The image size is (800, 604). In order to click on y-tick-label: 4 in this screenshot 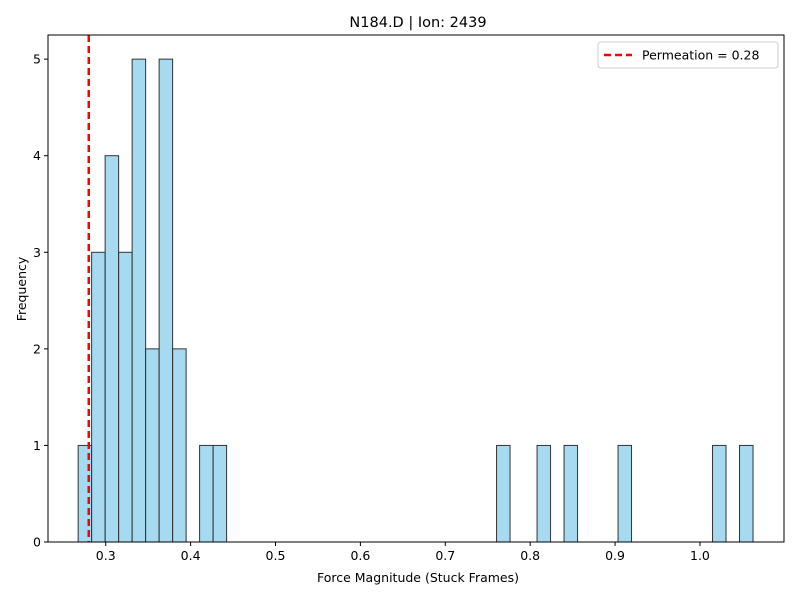, I will do `click(37, 155)`.